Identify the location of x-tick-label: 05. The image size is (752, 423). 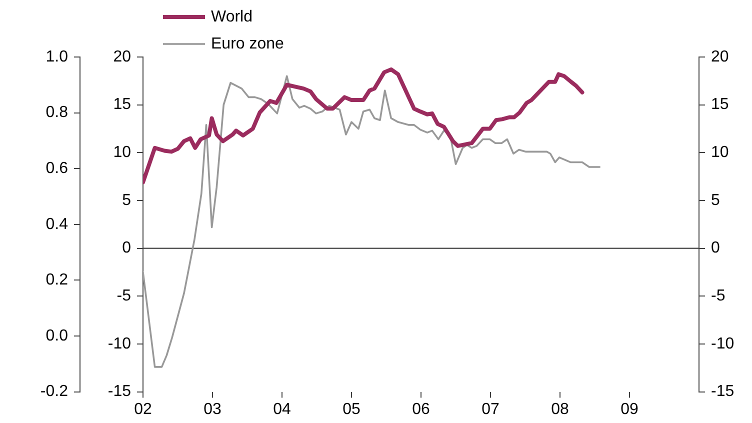
(351, 409).